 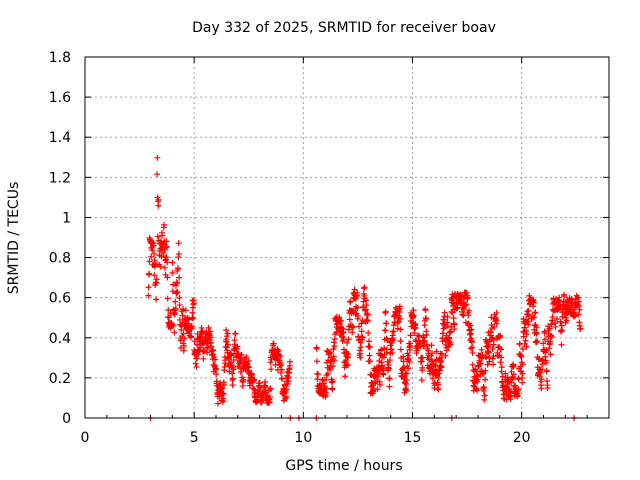 I want to click on y-tick-label: 0.6, so click(x=60, y=299).